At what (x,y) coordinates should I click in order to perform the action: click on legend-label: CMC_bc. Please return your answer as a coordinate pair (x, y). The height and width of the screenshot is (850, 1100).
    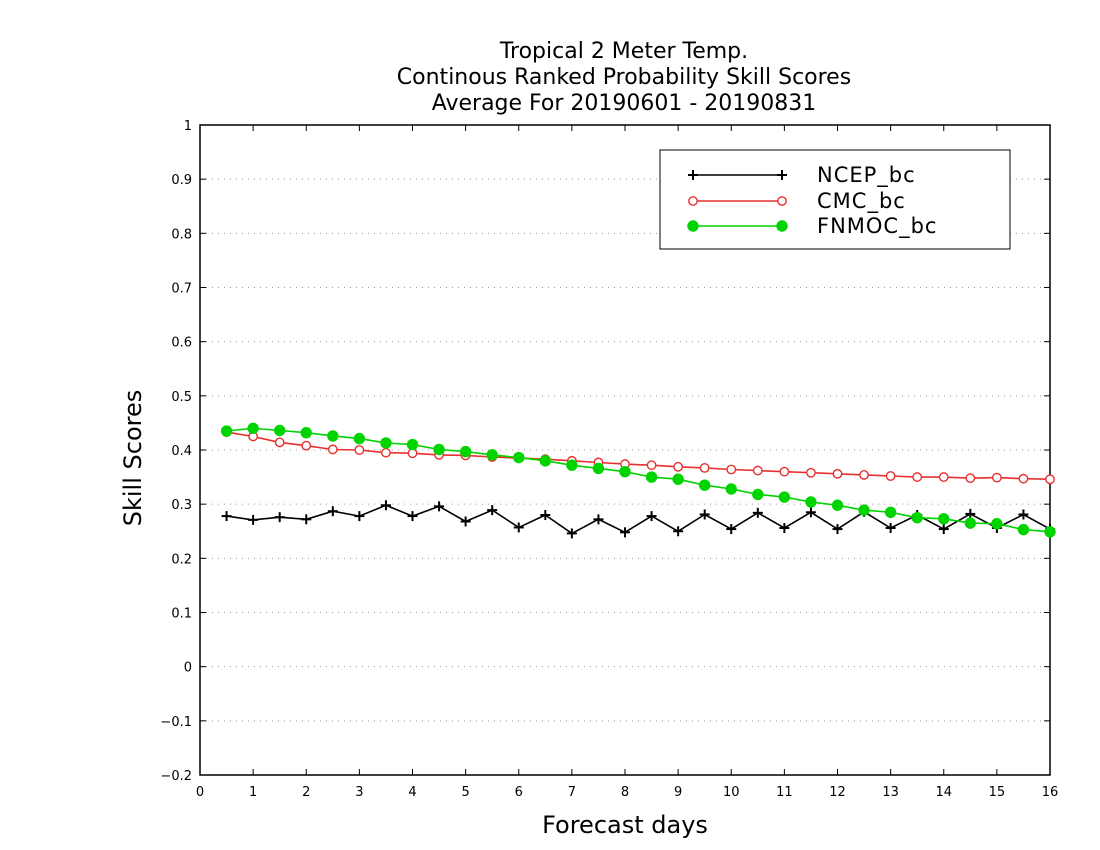
    Looking at the image, I should click on (861, 201).